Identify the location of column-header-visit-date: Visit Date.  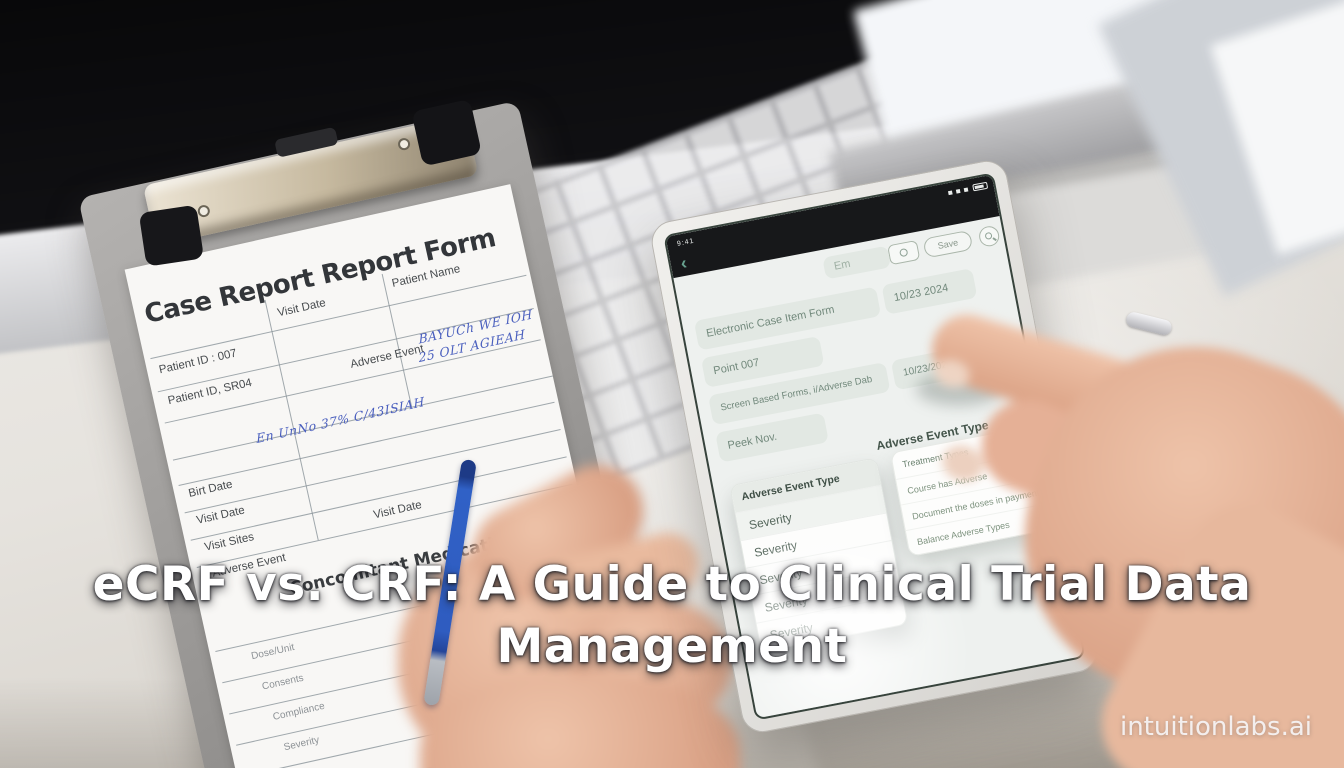
(301, 308).